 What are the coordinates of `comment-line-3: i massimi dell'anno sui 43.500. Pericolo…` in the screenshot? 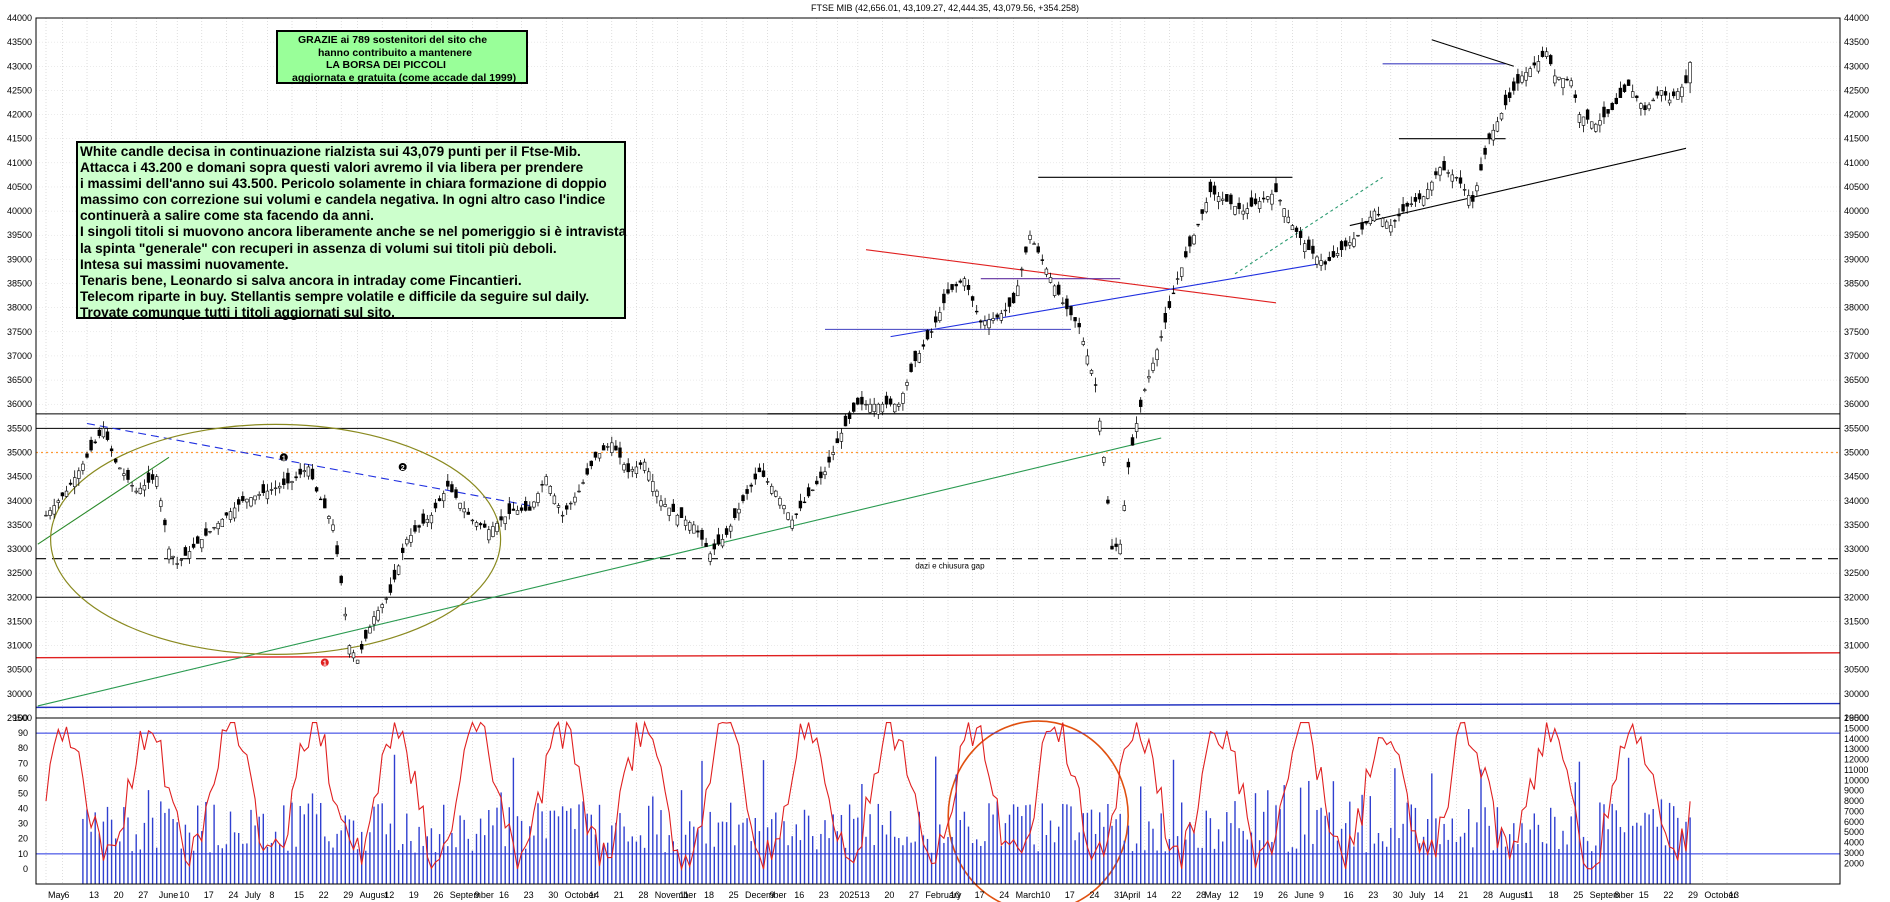 It's located at (343, 184).